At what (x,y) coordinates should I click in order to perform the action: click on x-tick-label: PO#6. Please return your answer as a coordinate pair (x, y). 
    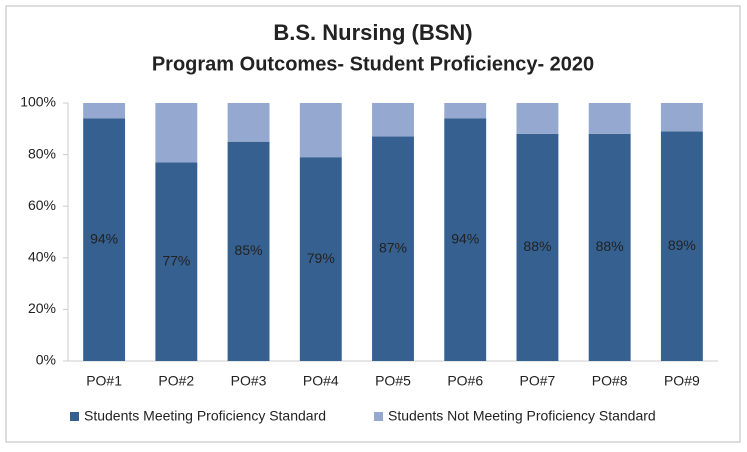
    Looking at the image, I should click on (465, 381).